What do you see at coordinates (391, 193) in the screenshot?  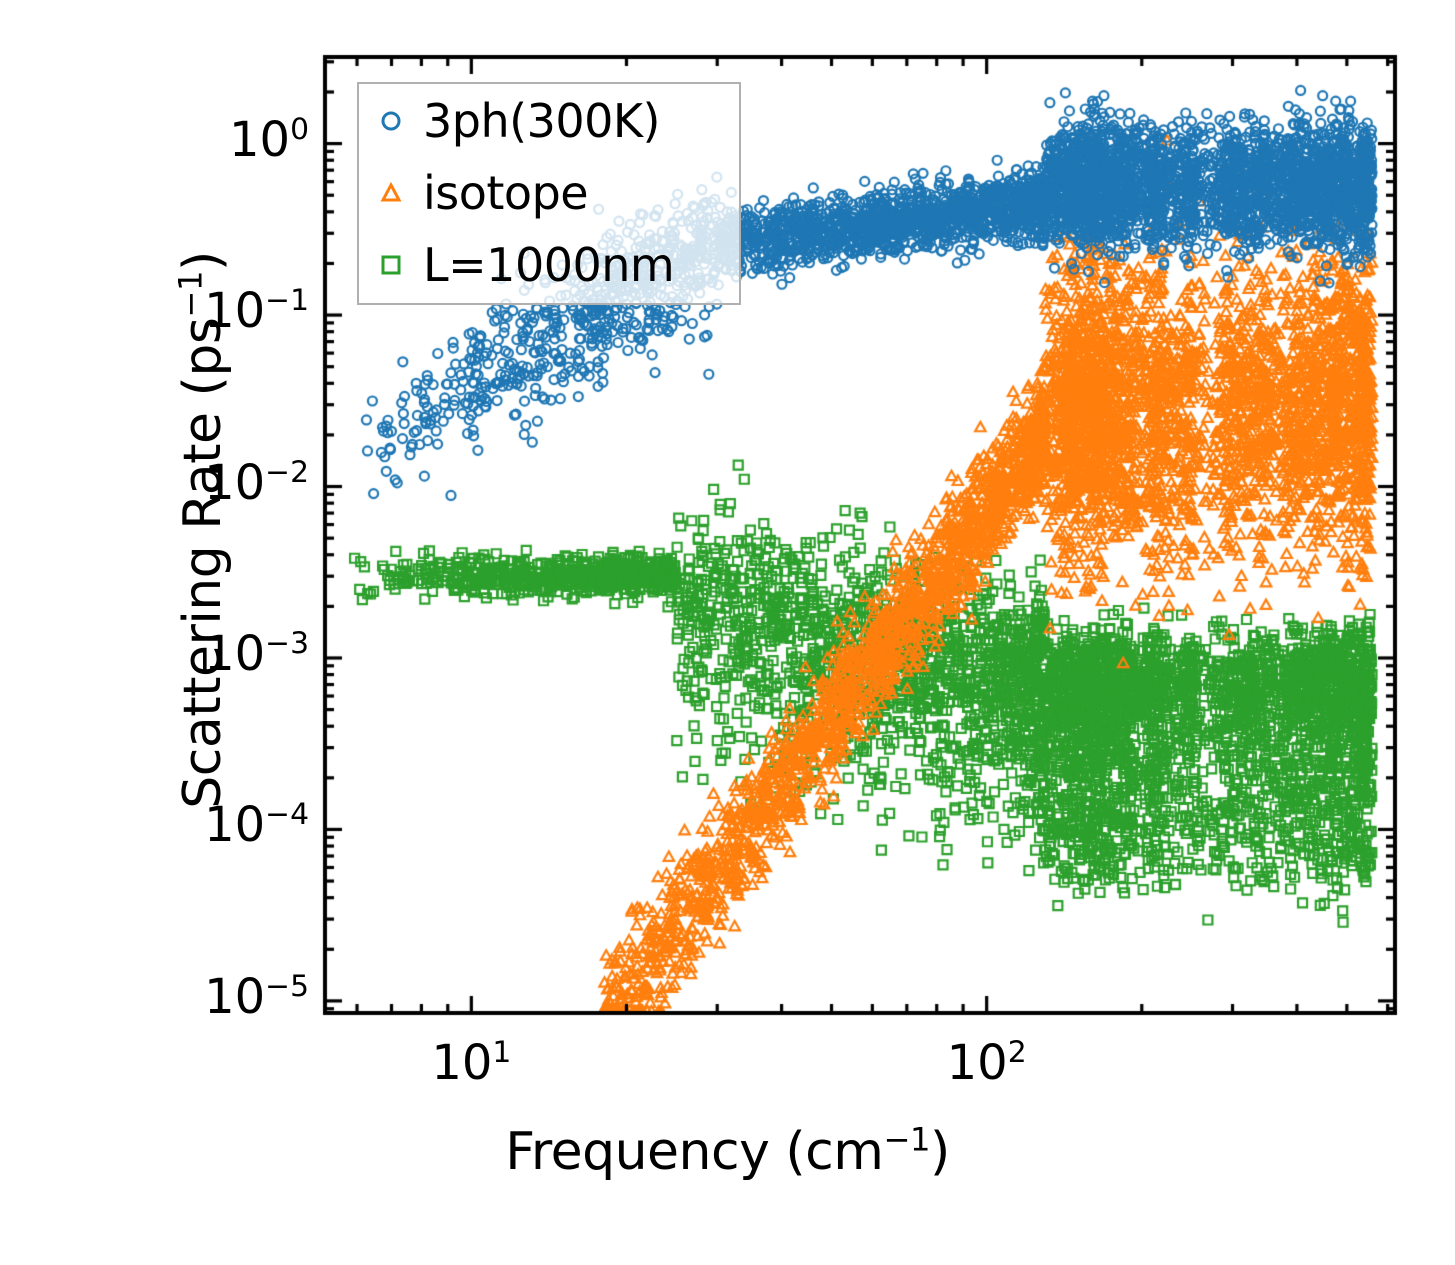 I see `triangle-icon` at bounding box center [391, 193].